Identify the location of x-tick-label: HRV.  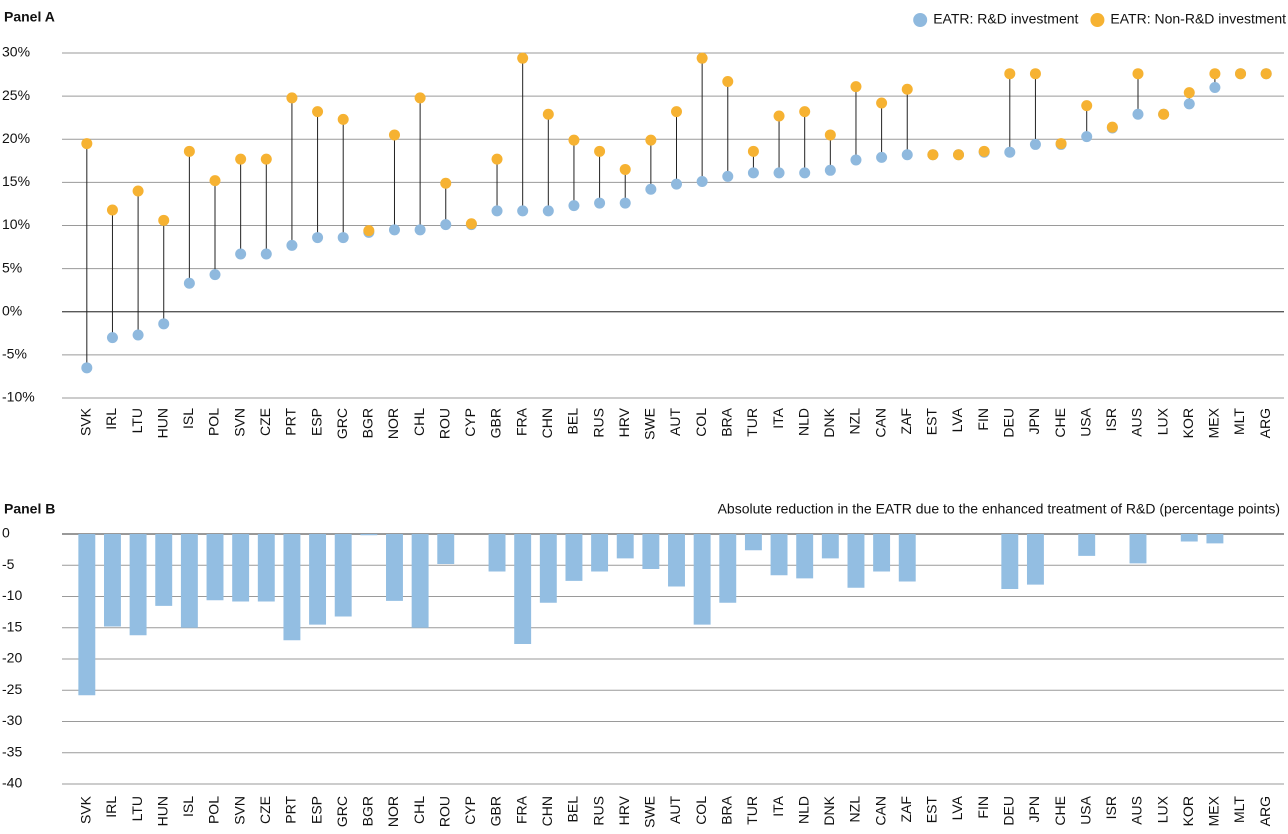
(624, 810).